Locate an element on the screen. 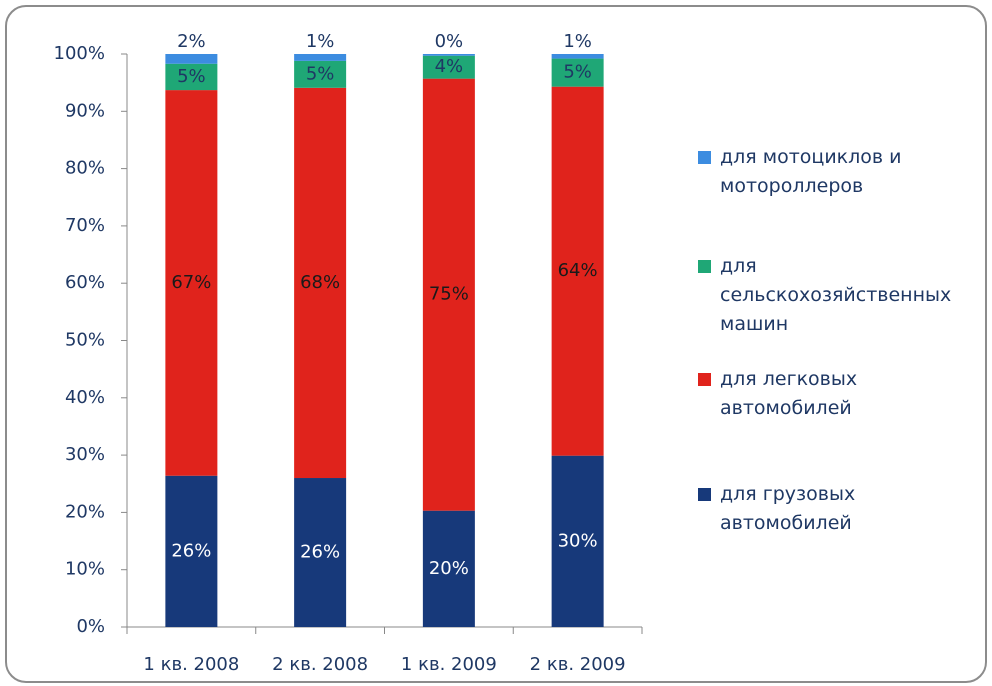 The height and width of the screenshot is (686, 992). data-label: 64% is located at coordinates (578, 270).